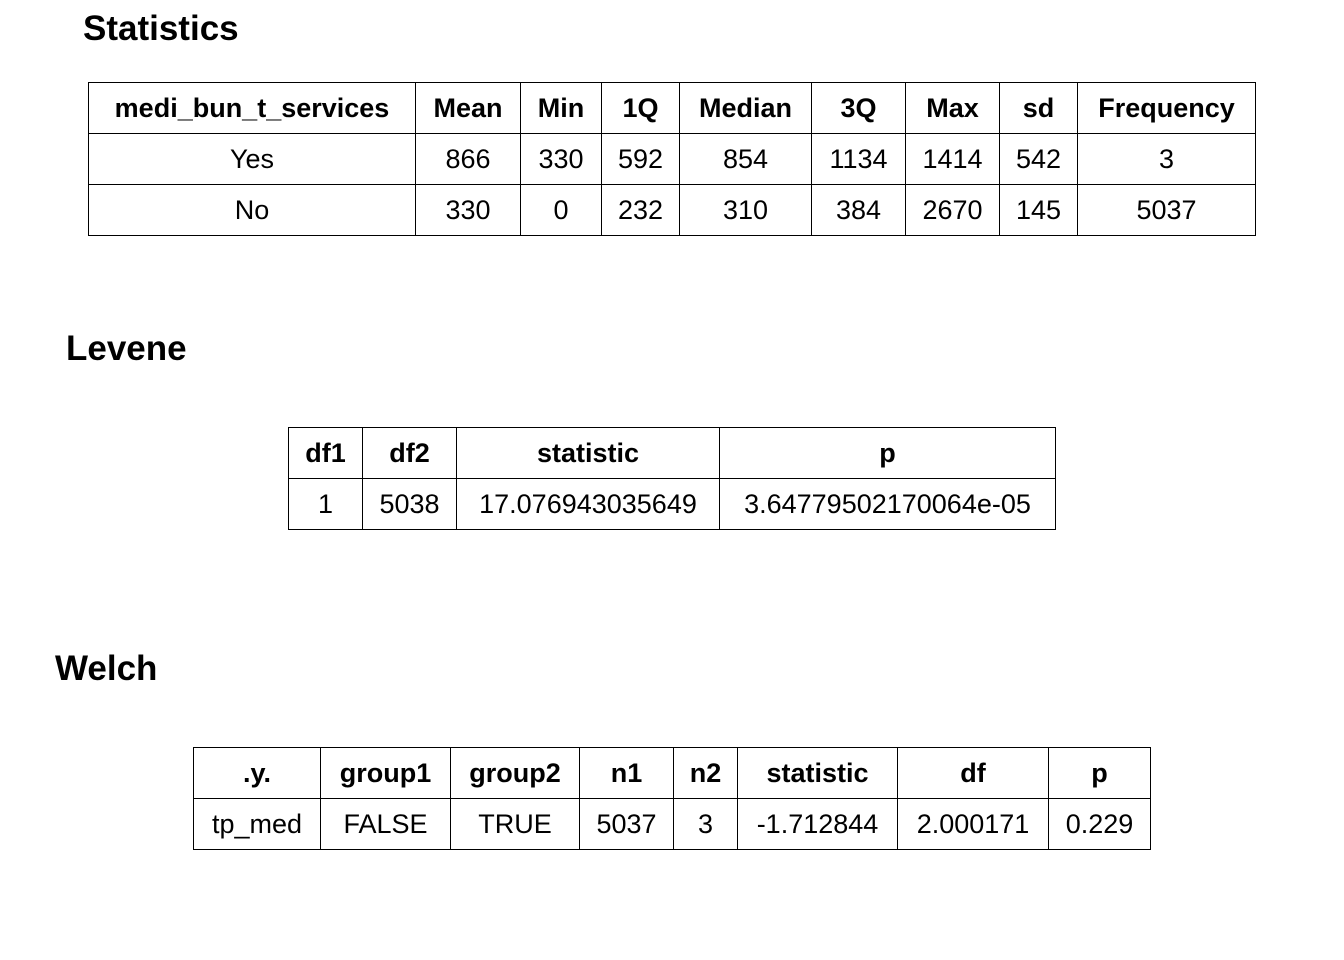 The height and width of the screenshot is (960, 1344). I want to click on header-cell: n1, so click(626, 773).